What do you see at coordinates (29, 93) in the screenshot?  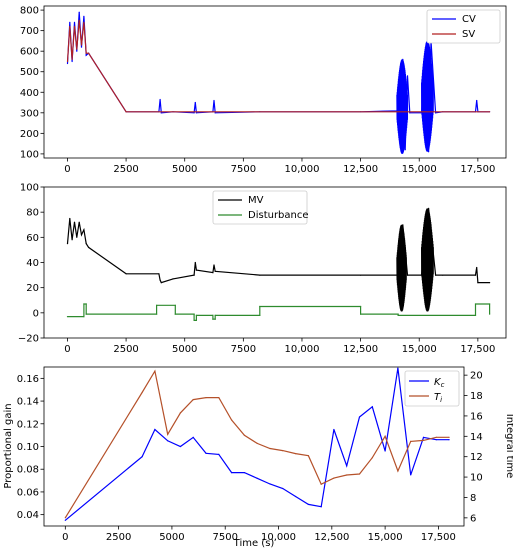 I see `y-tick-label: 400` at bounding box center [29, 93].